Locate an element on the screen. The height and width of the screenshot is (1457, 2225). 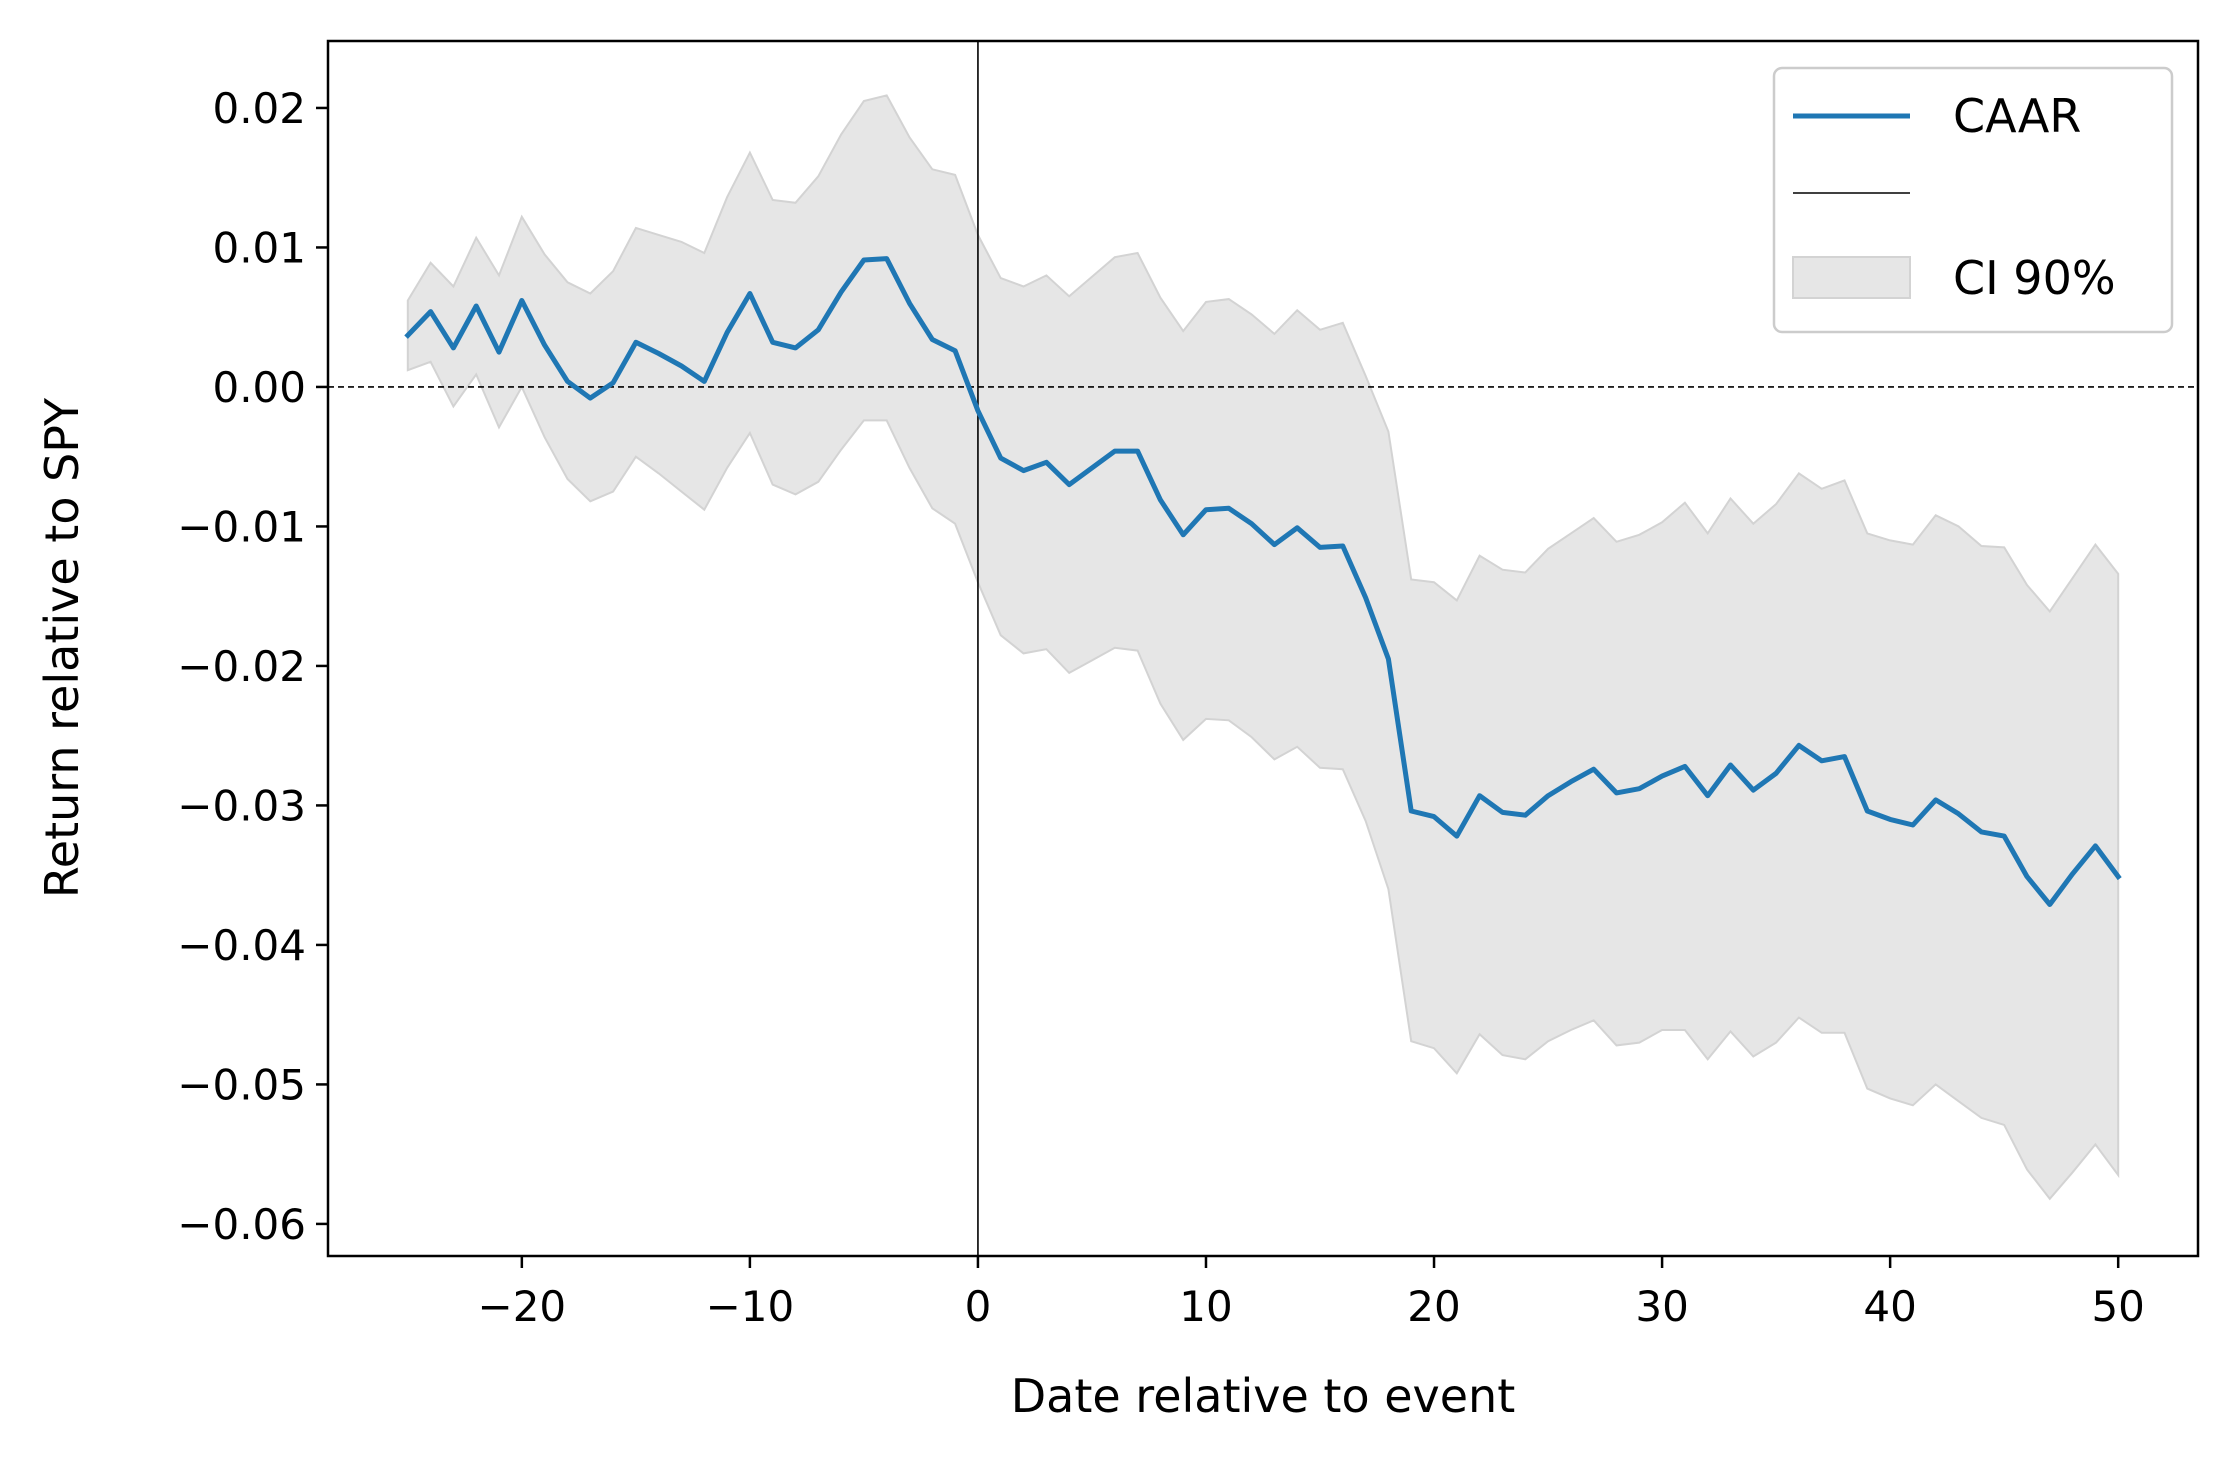
legend: CAAR CI 90% is located at coordinates (1973, 200).